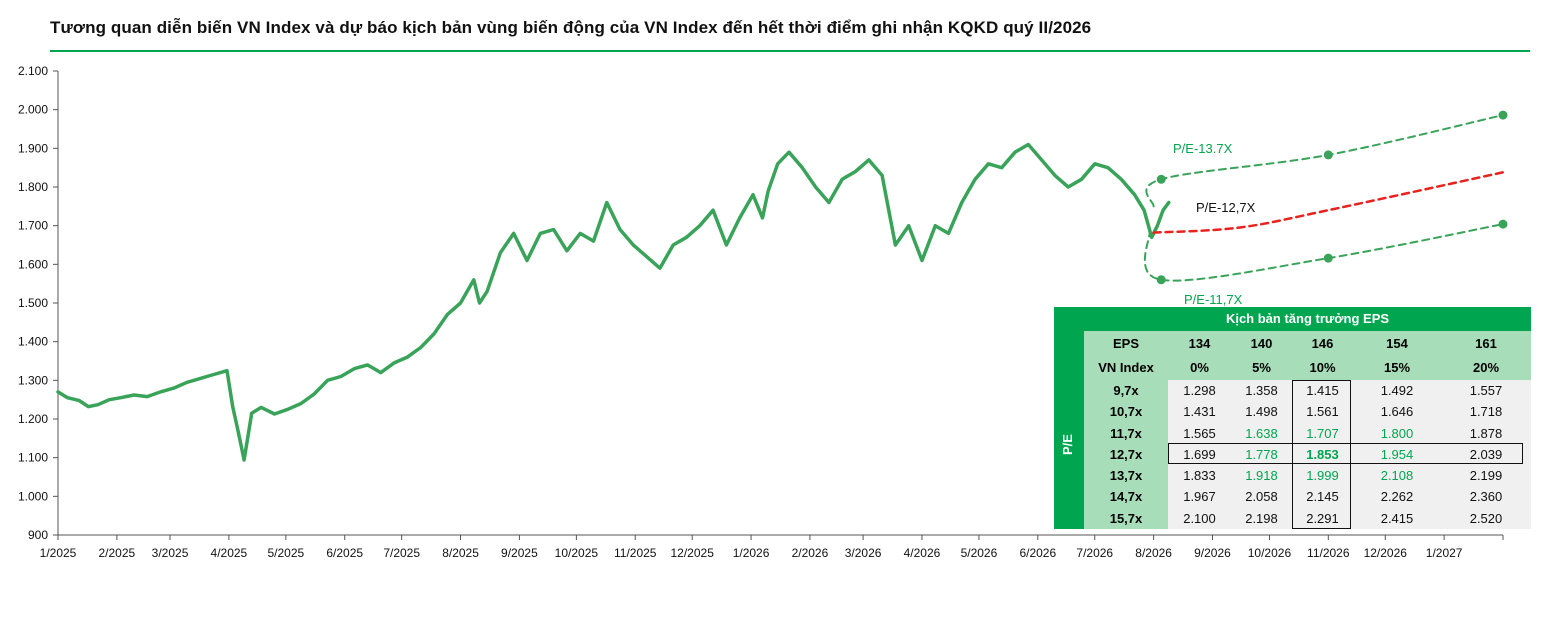  I want to click on x-tick-label: 3/2025, so click(170, 553).